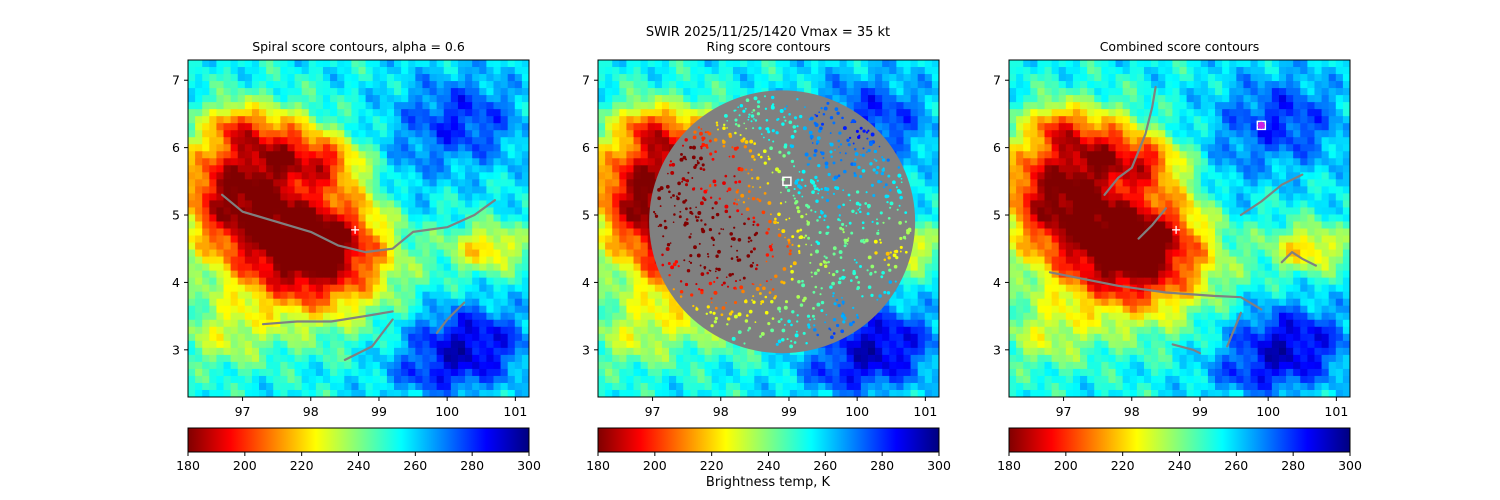  What do you see at coordinates (358, 450) in the screenshot?
I see `colorbar-1: 180 200 220 240 260 280 300` at bounding box center [358, 450].